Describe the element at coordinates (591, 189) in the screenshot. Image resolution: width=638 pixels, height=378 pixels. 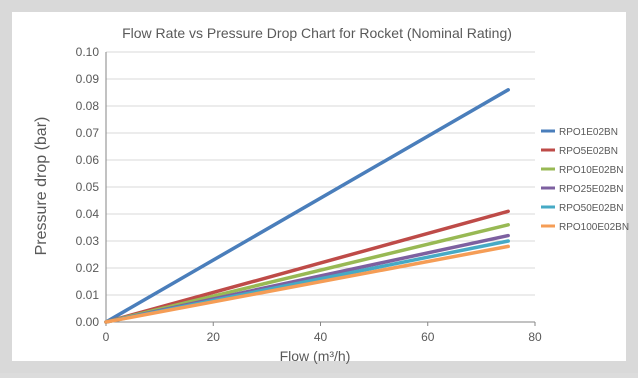
I see `legend-label: RPO25E02BN` at that location.